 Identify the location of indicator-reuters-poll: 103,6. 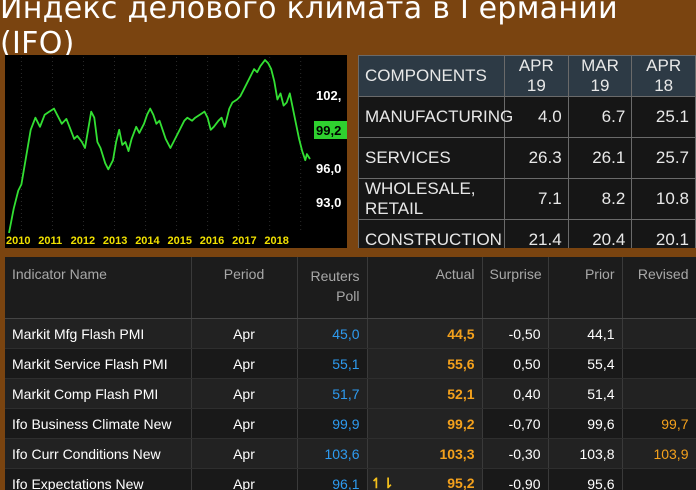
(332, 453).